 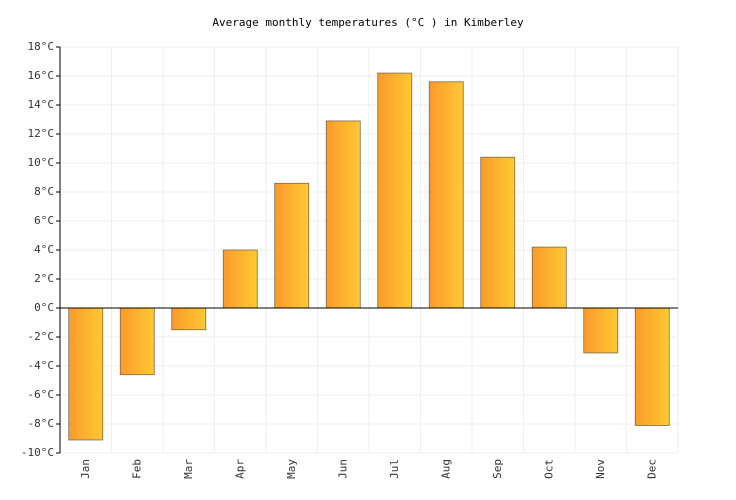 I want to click on y-tick-label: 6°C, so click(x=44, y=220).